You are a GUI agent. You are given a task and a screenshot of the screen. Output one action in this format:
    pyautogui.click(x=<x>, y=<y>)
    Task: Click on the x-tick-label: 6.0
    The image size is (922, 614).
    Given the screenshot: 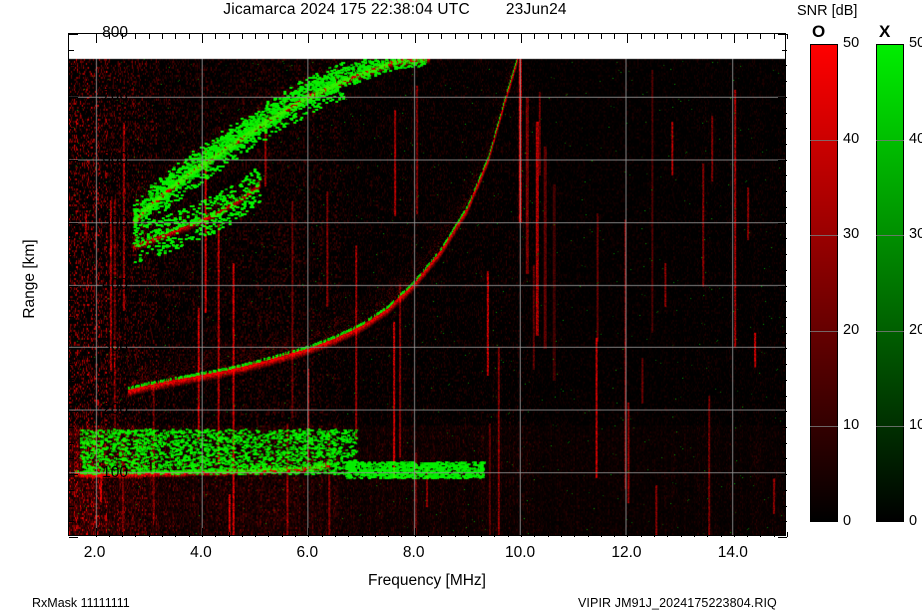 What is the action you would take?
    pyautogui.click(x=307, y=552)
    